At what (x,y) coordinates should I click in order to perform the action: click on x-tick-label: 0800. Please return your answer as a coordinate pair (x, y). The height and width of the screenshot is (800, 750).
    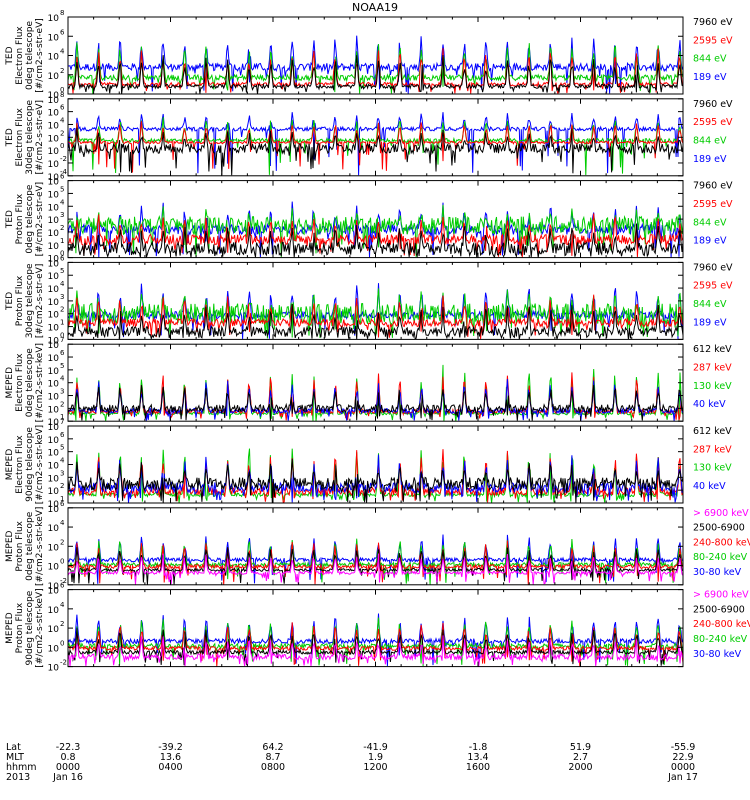
    Looking at the image, I should click on (273, 767).